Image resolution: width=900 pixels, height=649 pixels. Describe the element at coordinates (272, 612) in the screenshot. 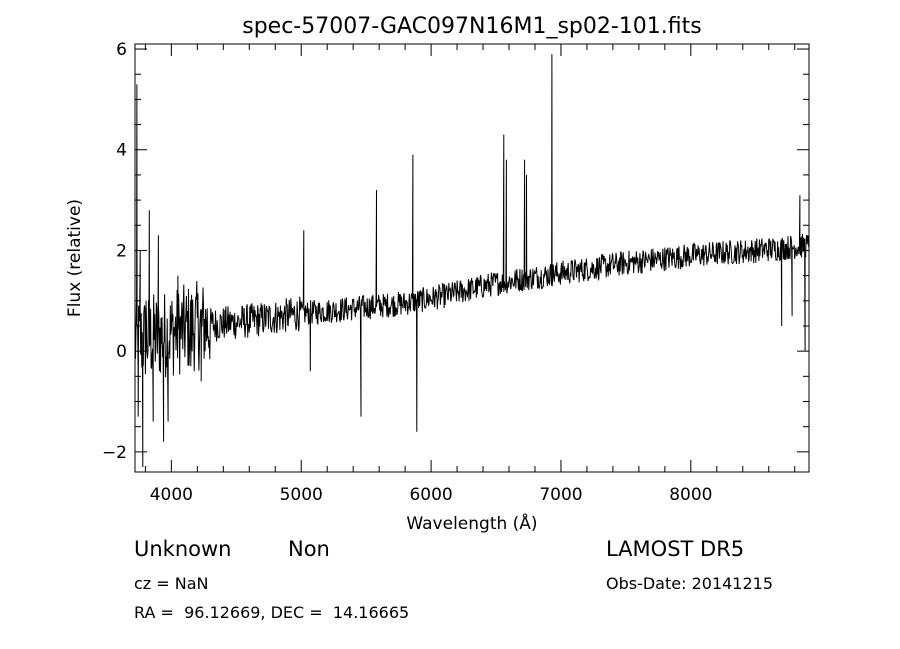

I see `ra-dec-coordinates: RA = 96.12669, DEC = 14.16665` at that location.